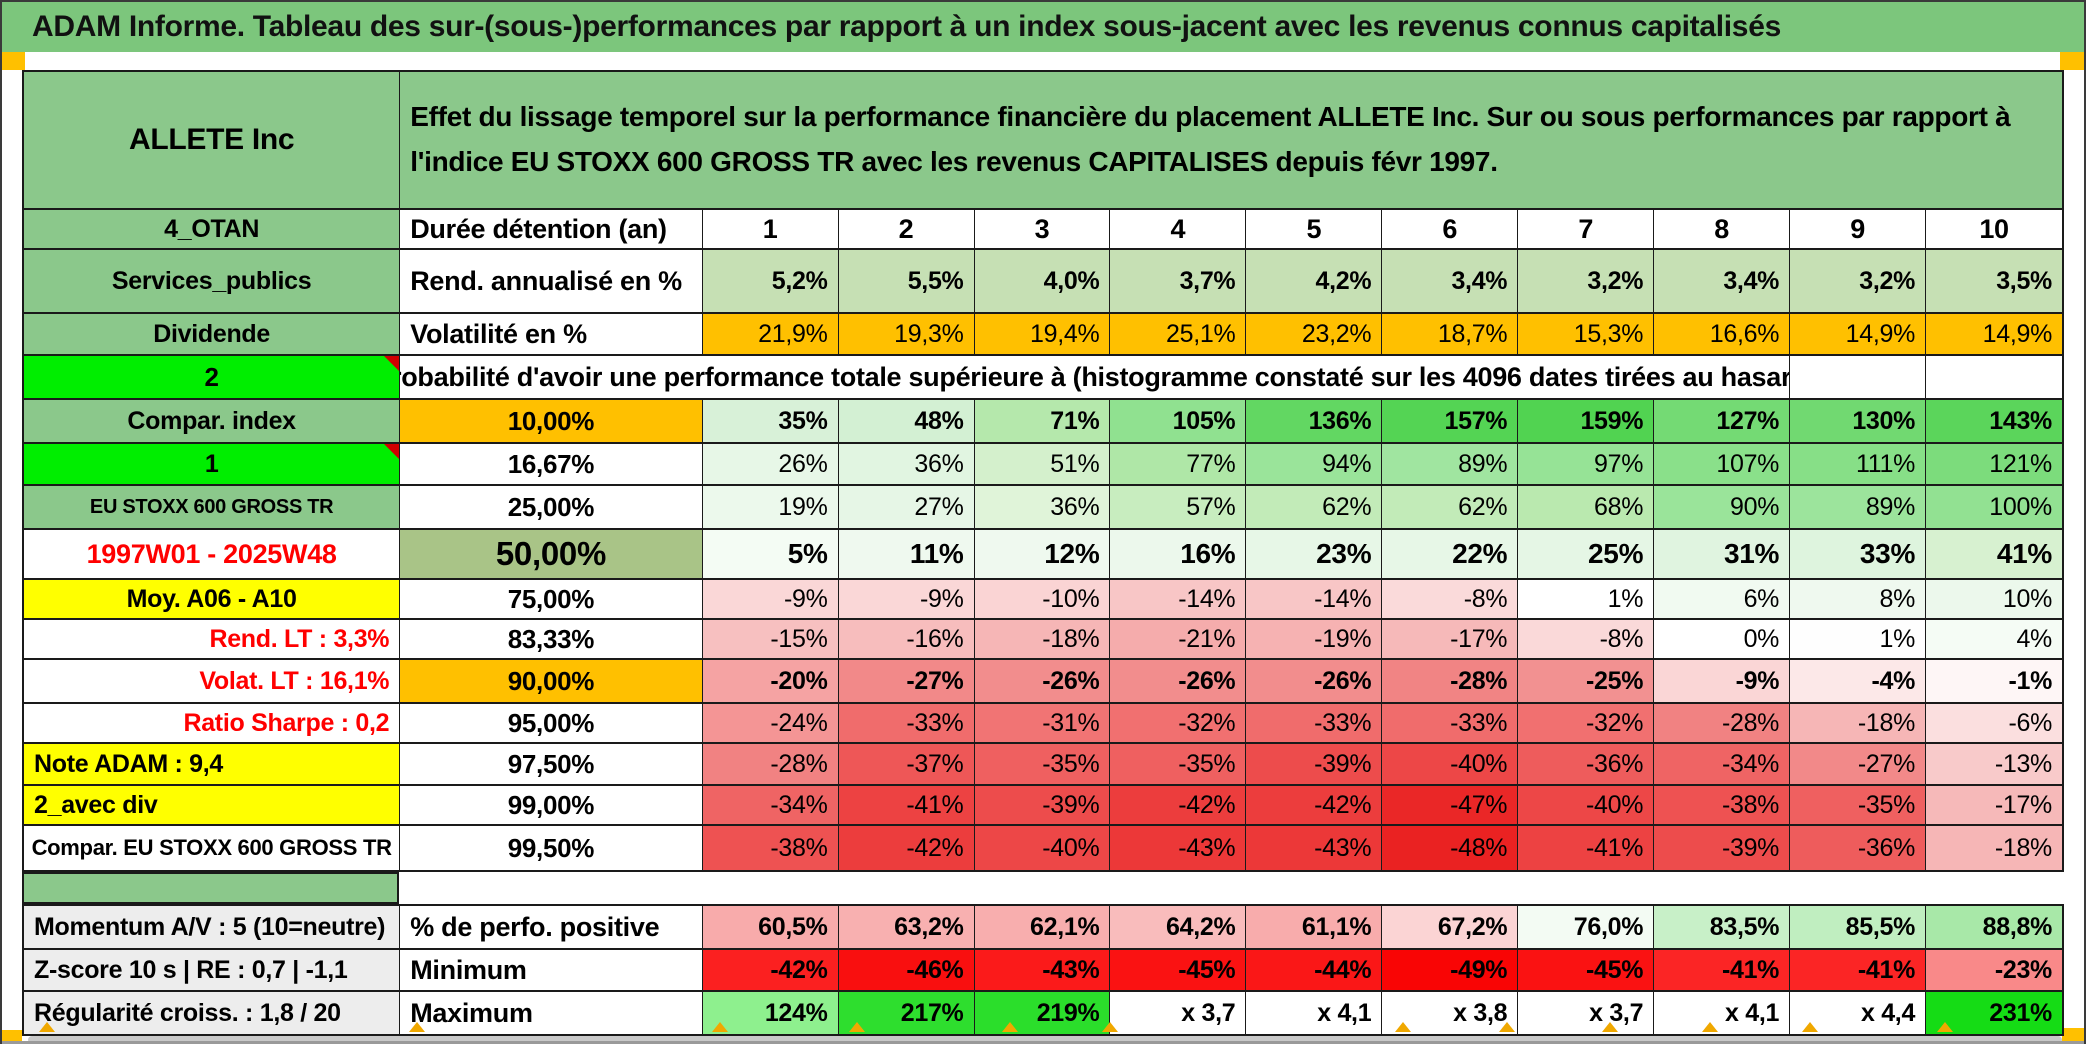  Describe the element at coordinates (906, 682) in the screenshot. I see `cell-seuil-90-y2: -27%` at that location.